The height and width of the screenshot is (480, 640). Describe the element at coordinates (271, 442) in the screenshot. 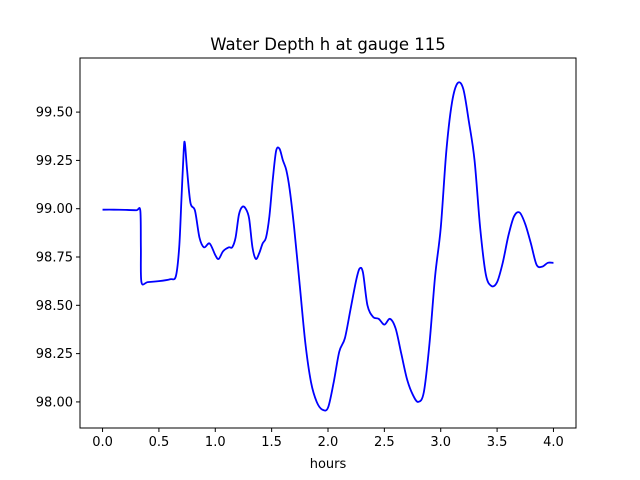

I see `x-tick-label: 1.5` at that location.